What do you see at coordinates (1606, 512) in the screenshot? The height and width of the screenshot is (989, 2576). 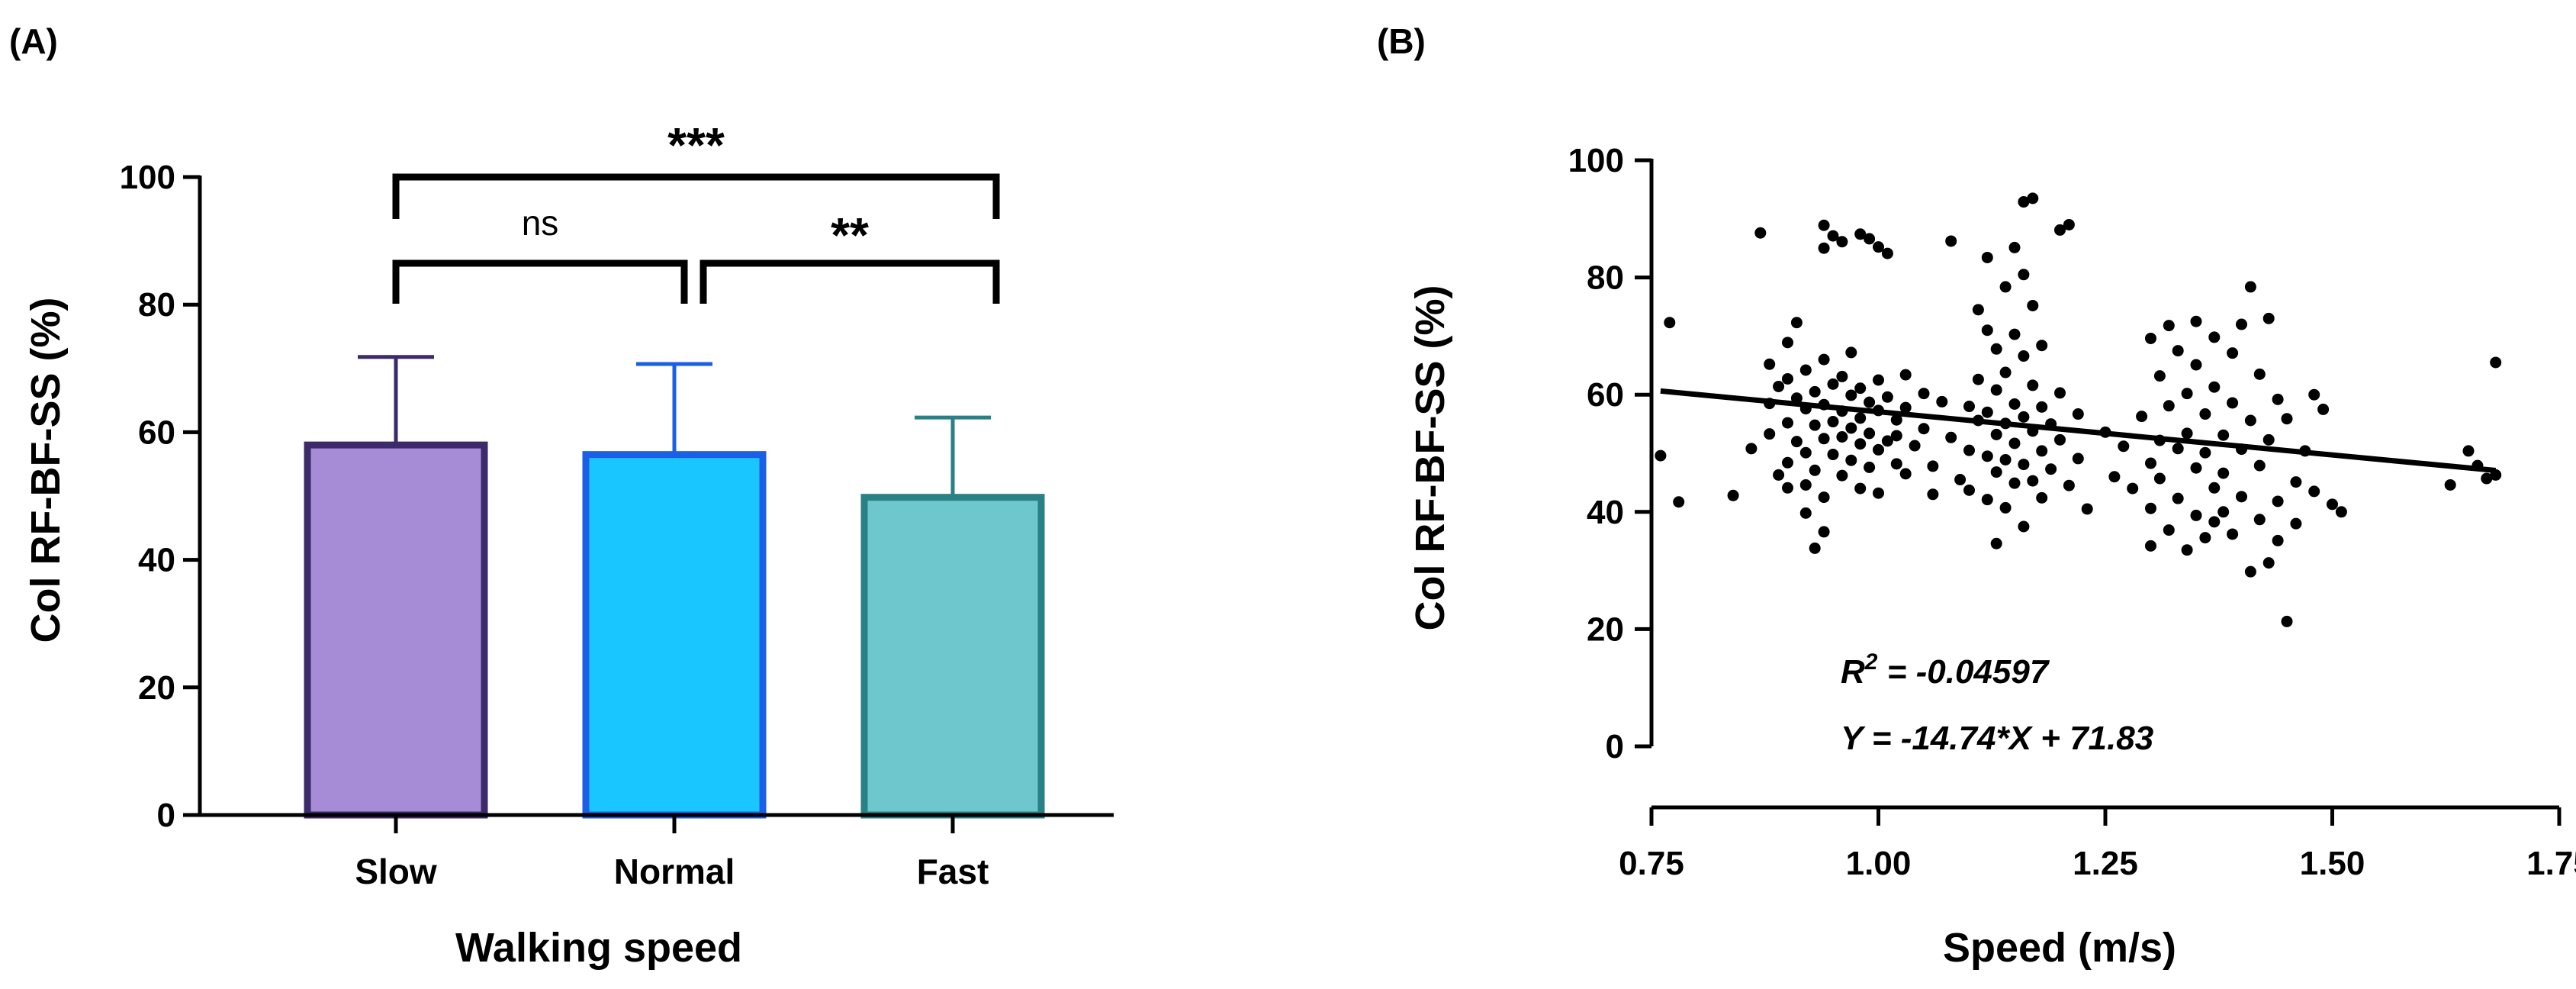 I see `panel-b-y-tick-label: 40` at bounding box center [1606, 512].